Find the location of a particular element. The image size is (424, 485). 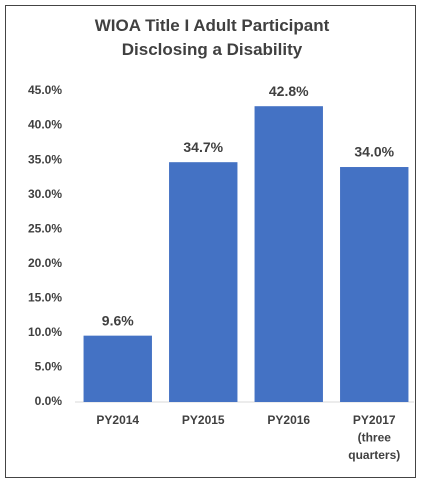

y-tick-label: 35.0% is located at coordinates (45, 159).